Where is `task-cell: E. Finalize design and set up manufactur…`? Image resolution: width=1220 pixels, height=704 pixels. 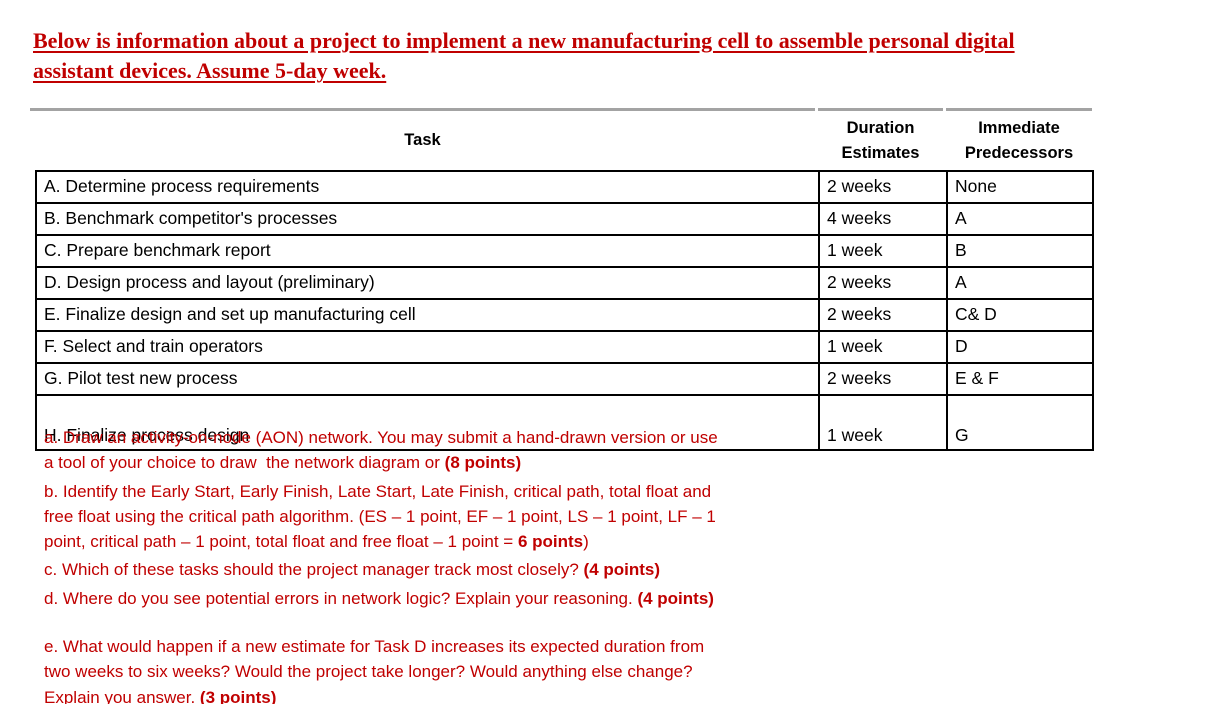
task-cell: E. Finalize design and set up manufactur… is located at coordinates (427, 315).